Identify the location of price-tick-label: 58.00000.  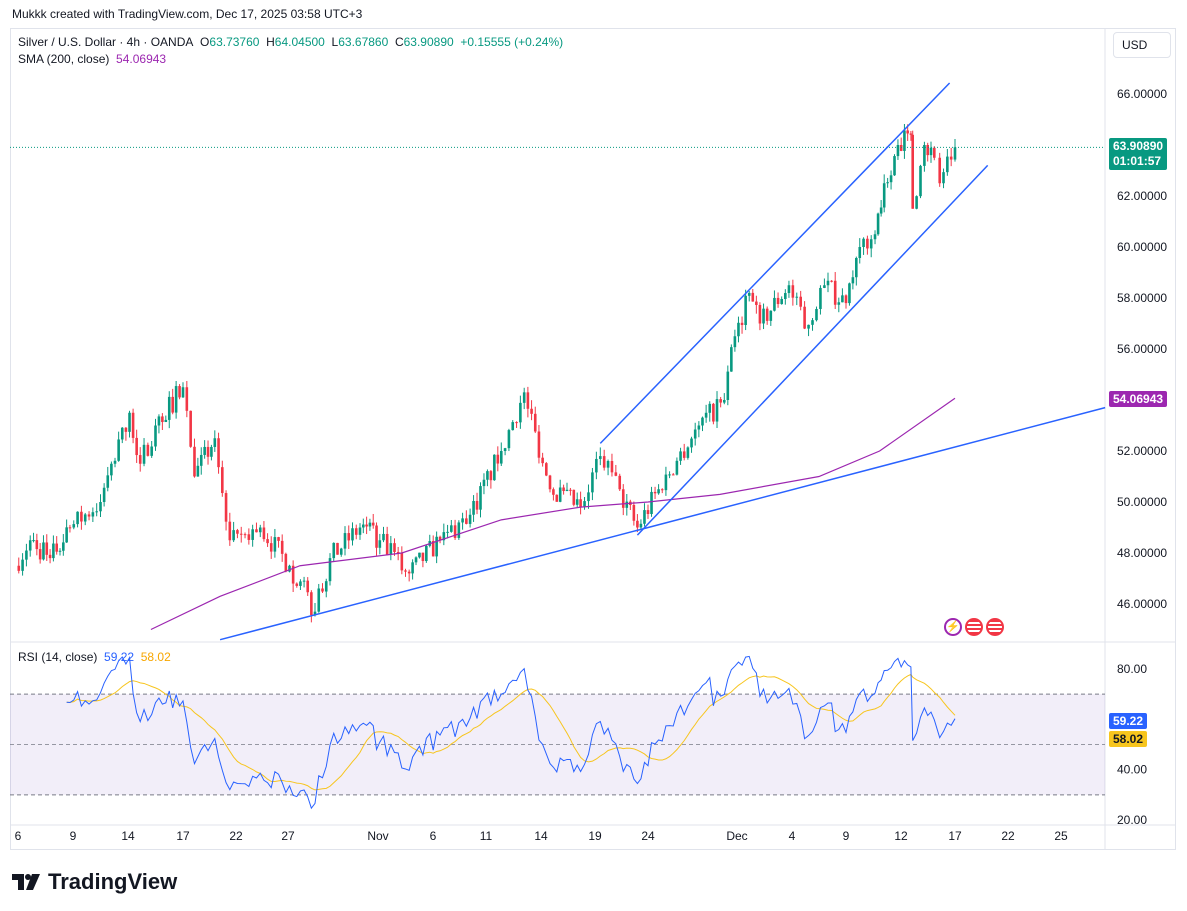
(1142, 298).